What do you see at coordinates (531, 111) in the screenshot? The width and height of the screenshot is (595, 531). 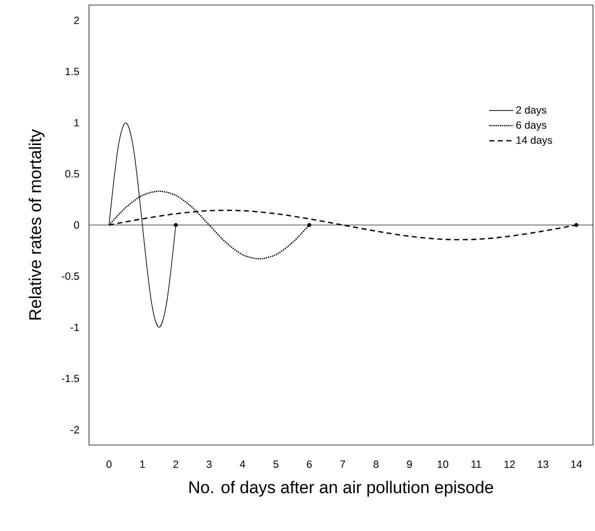 I see `legend-label: 2 days` at bounding box center [531, 111].